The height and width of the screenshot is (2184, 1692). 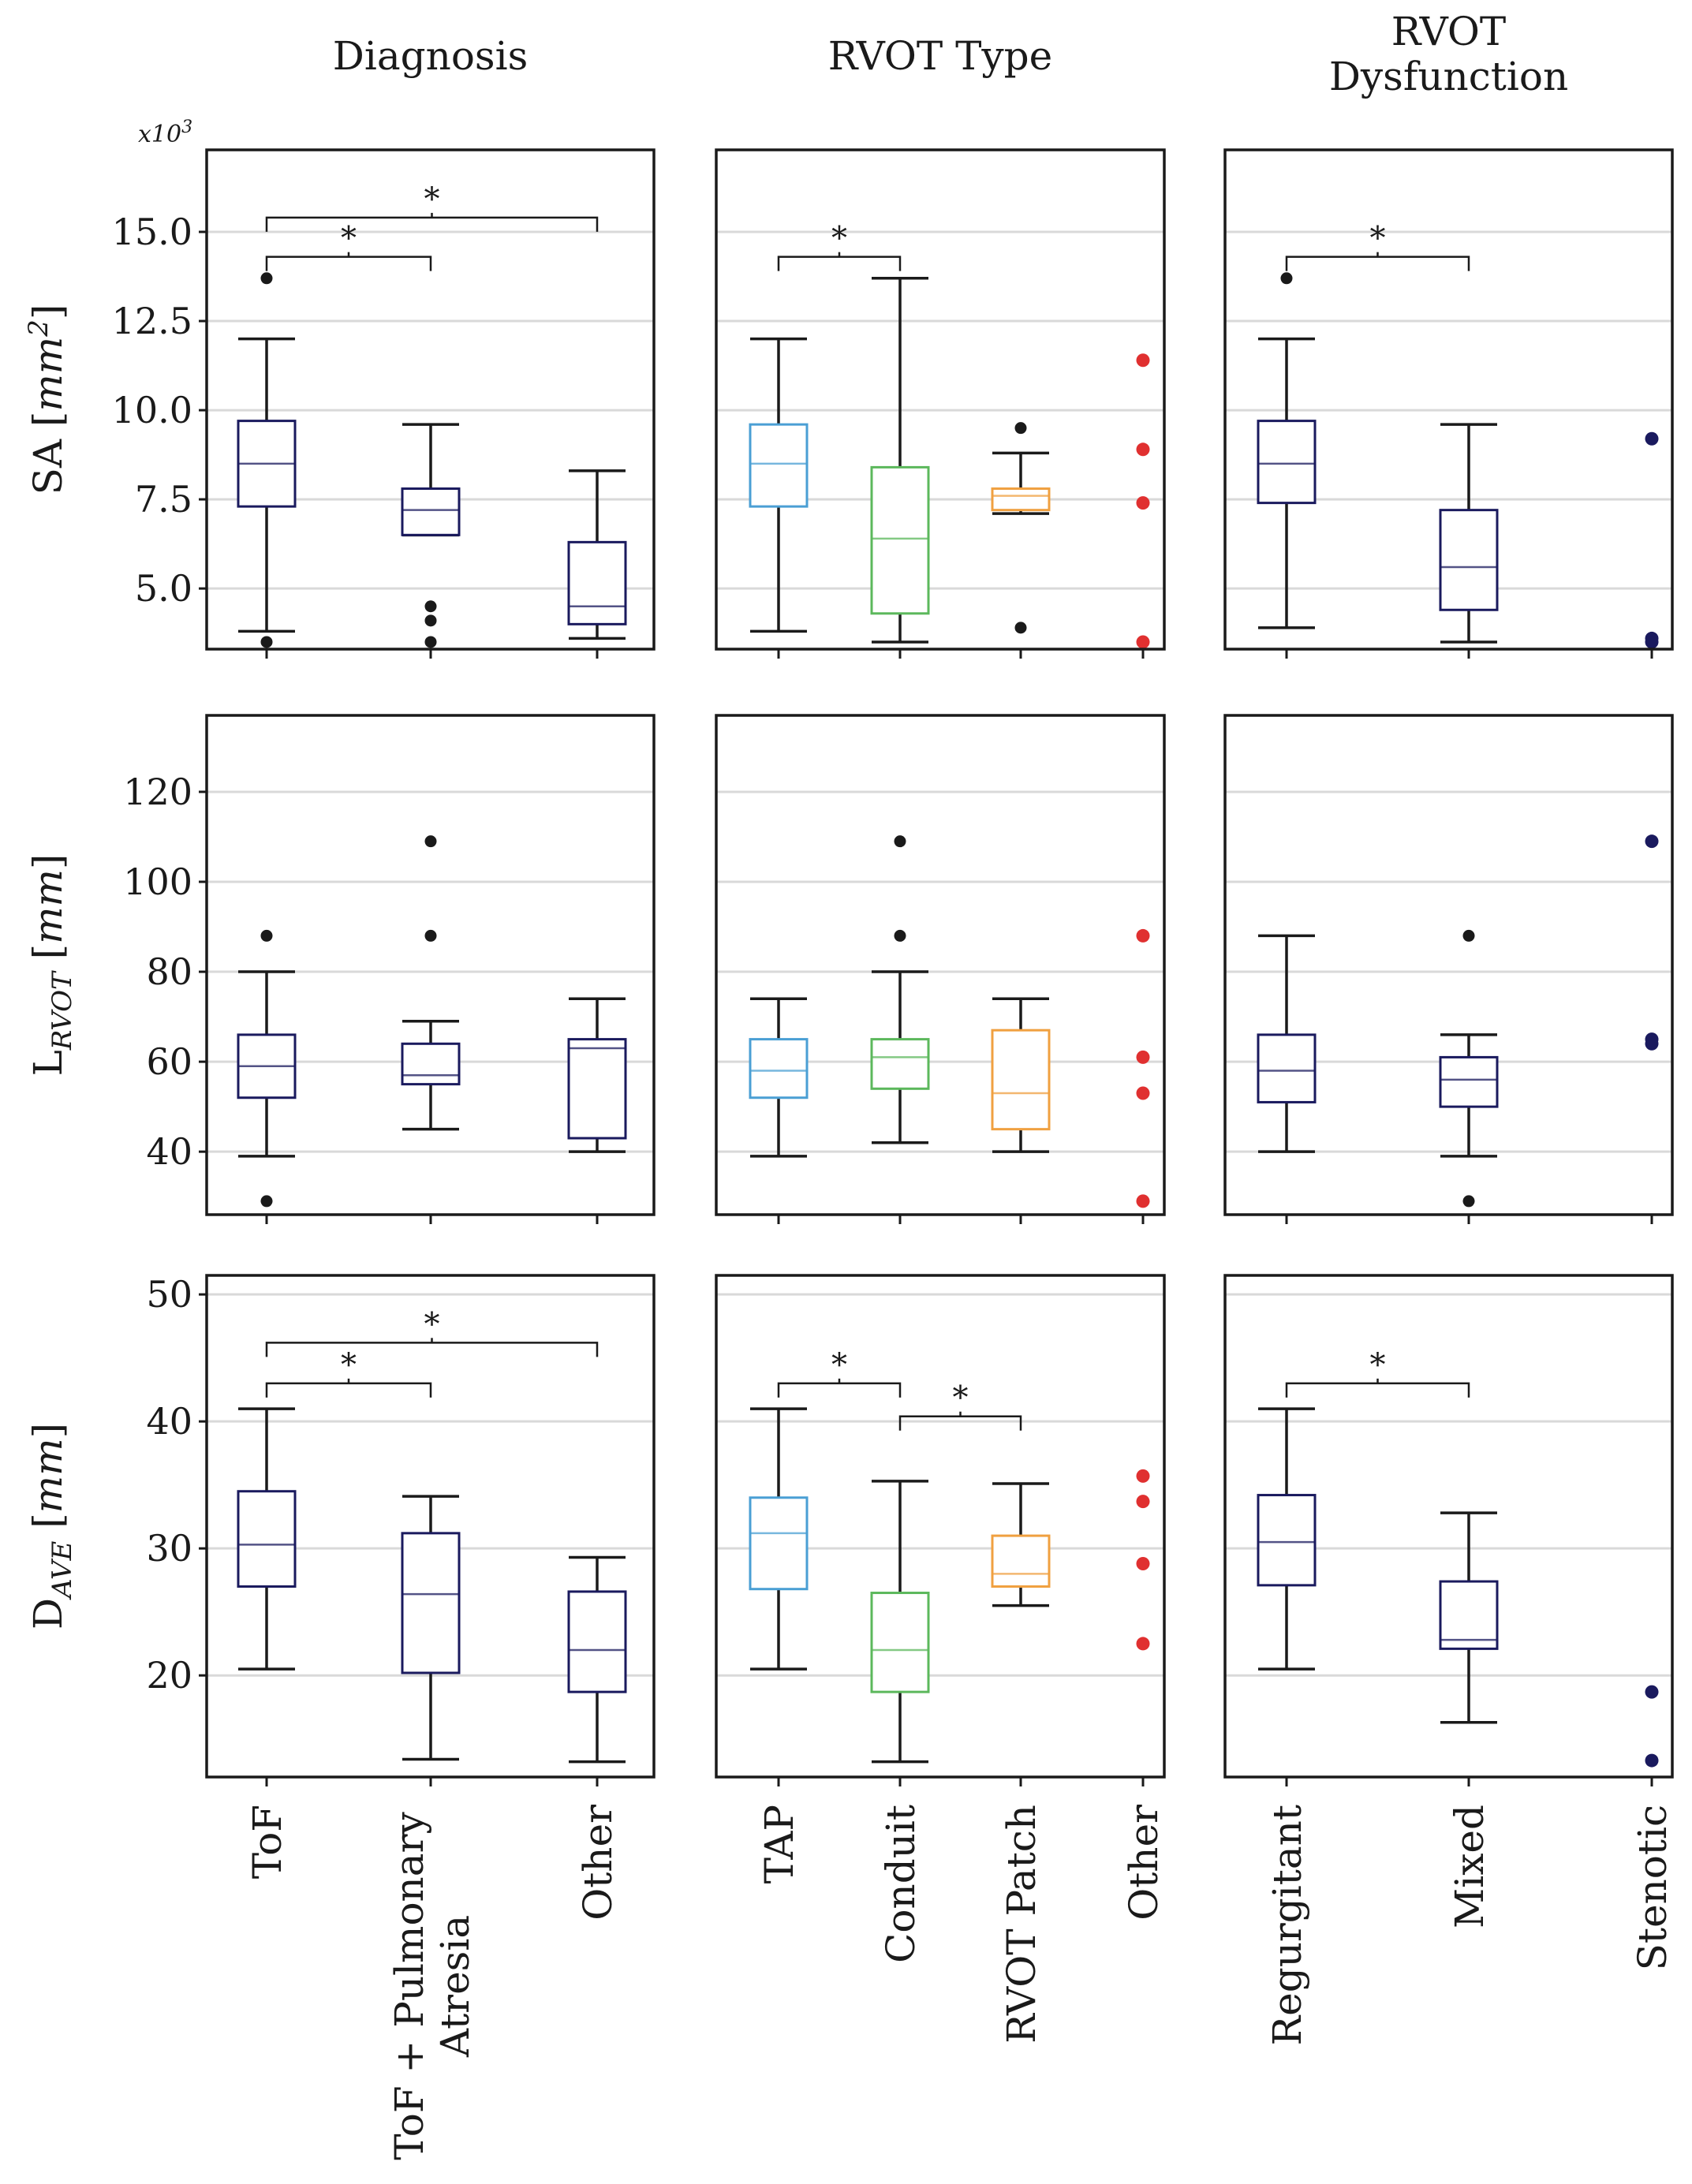 What do you see at coordinates (431, 56) in the screenshot?
I see `column-title: Diagnosis` at bounding box center [431, 56].